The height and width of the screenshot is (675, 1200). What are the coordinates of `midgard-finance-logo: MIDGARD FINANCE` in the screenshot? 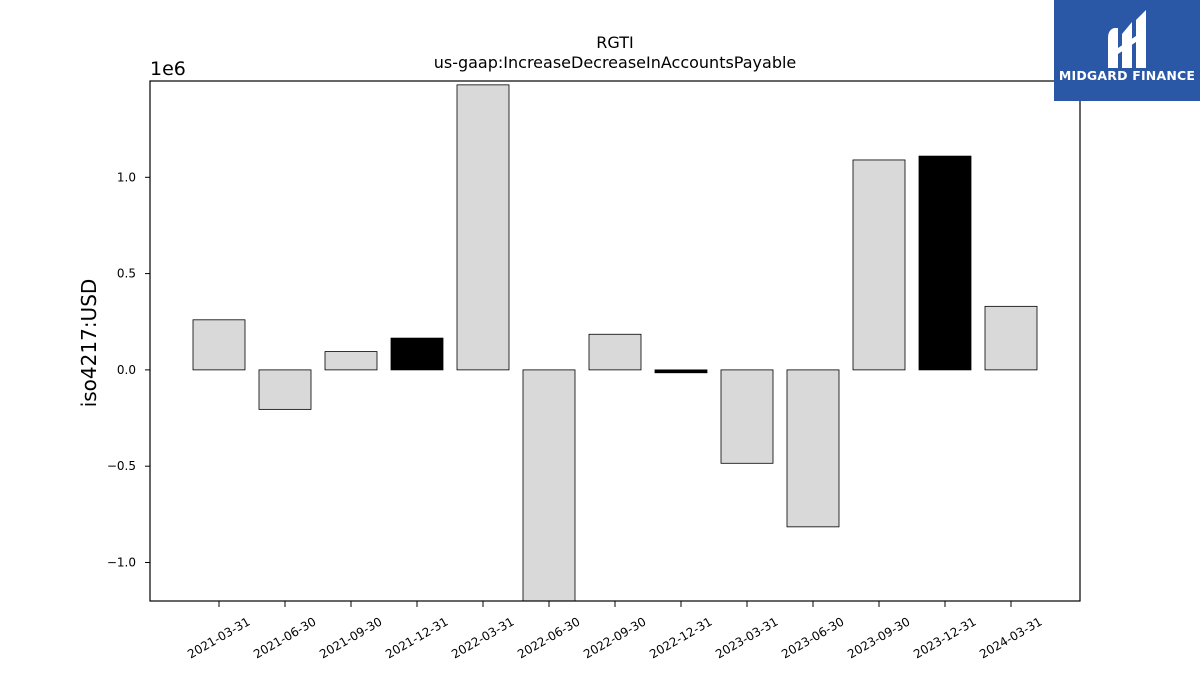 It's located at (1127, 50).